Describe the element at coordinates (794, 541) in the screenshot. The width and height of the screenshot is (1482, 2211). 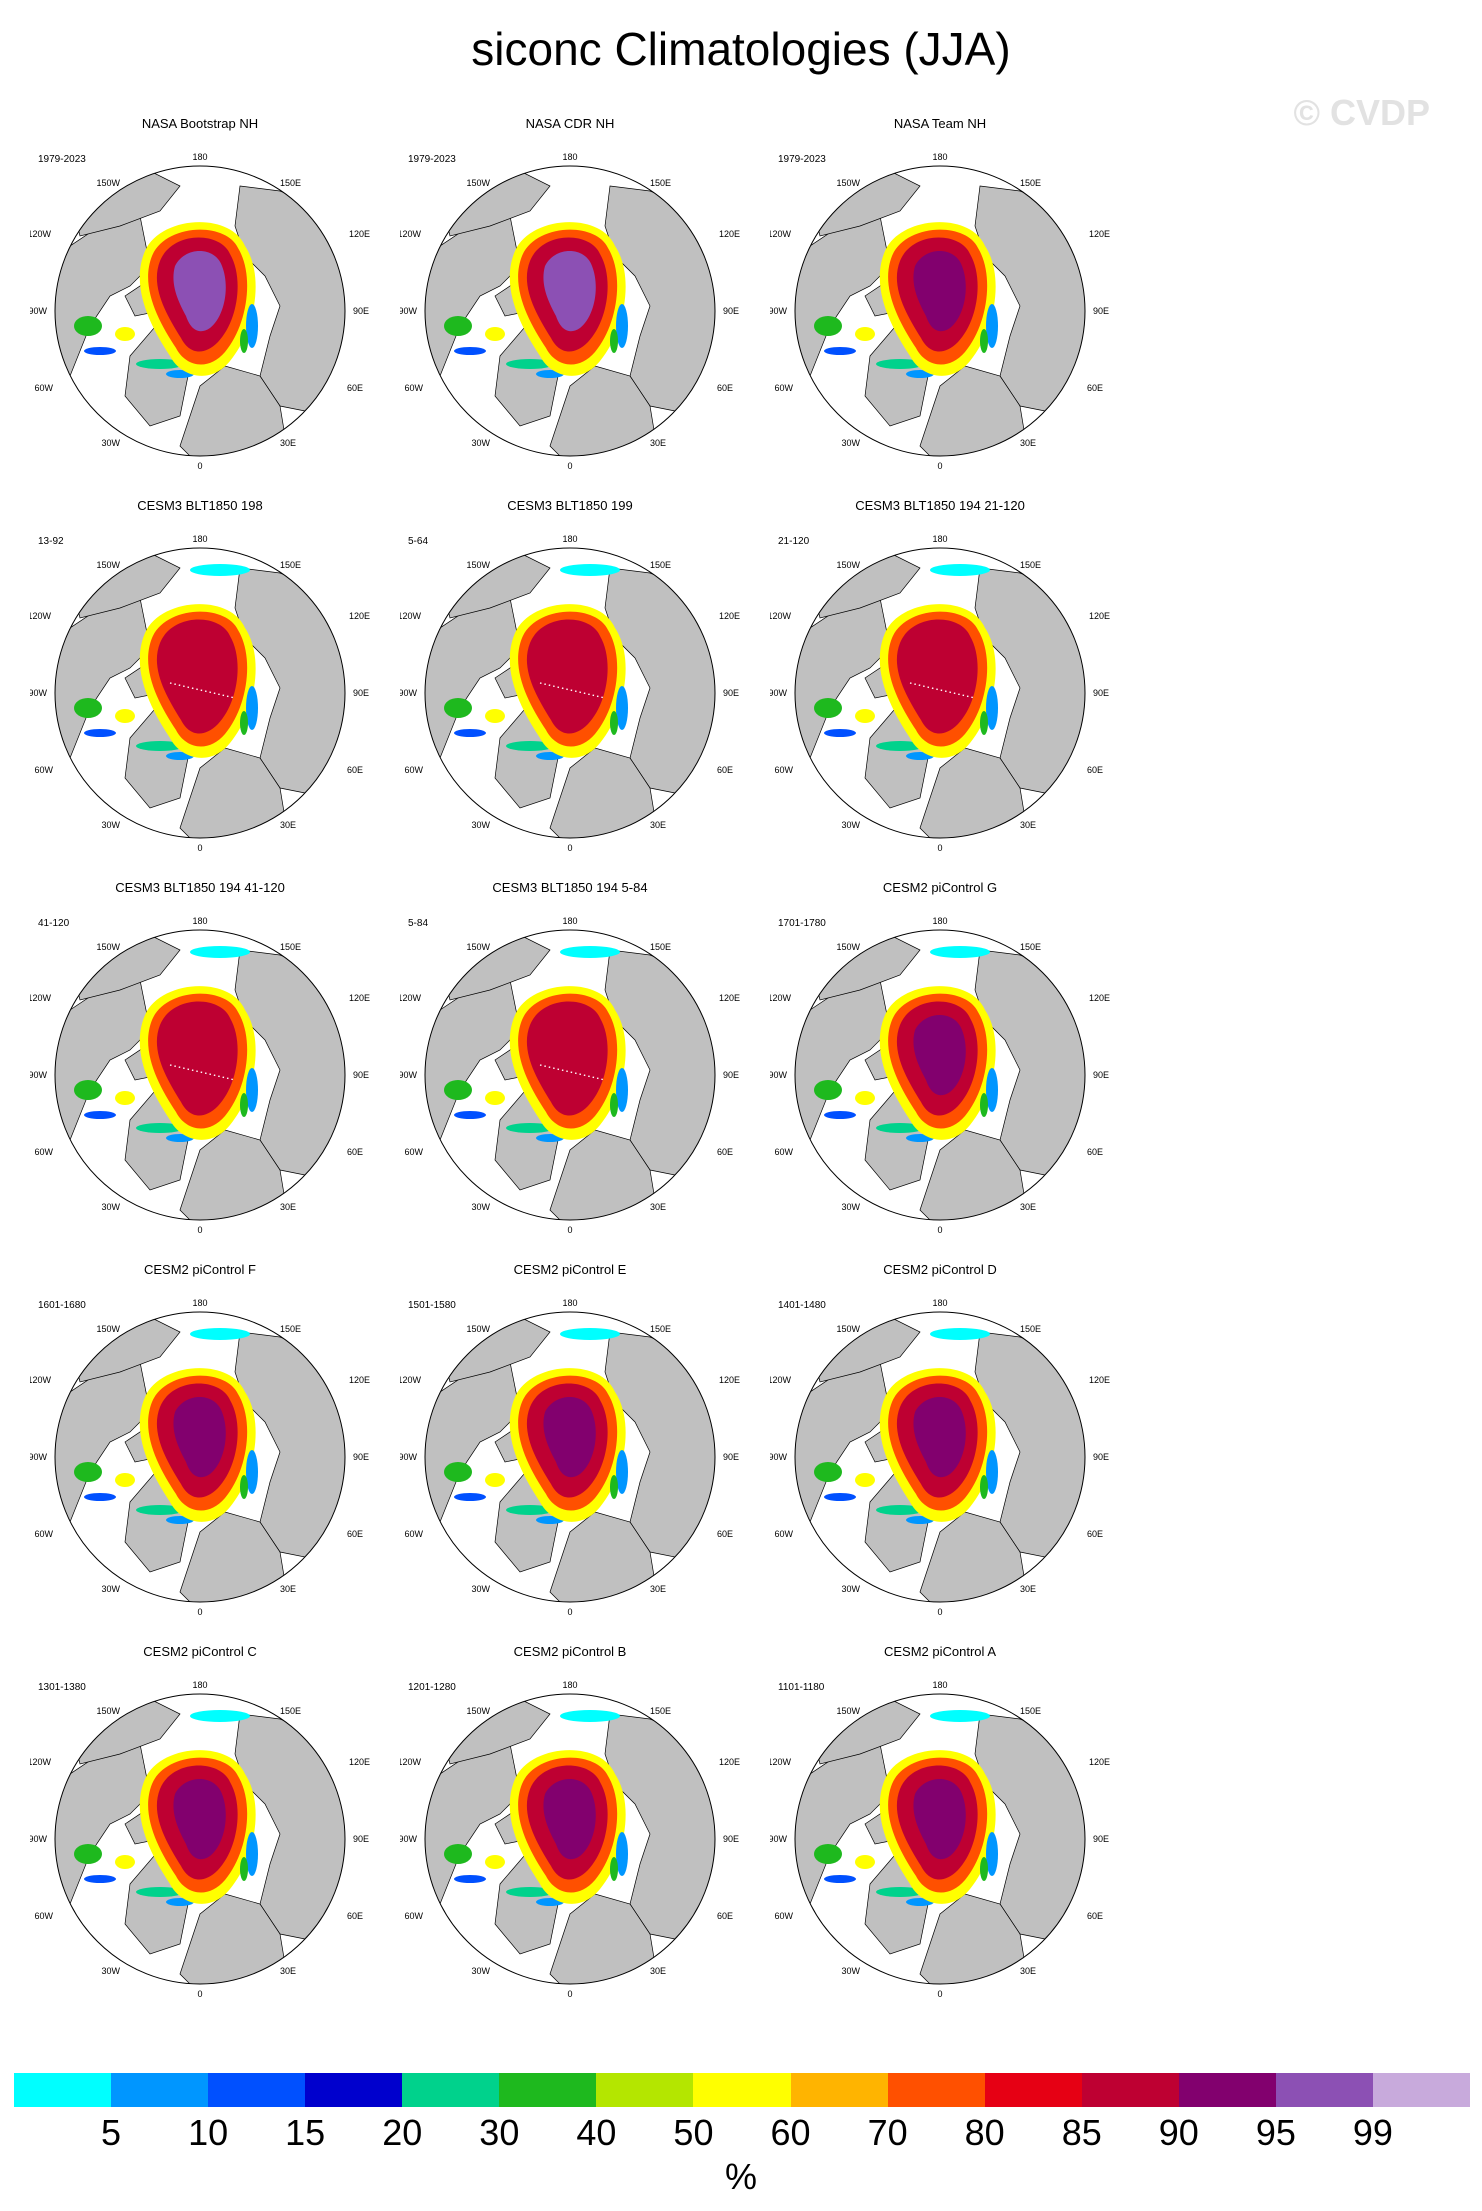
I see `panel-years: 21-120` at that location.